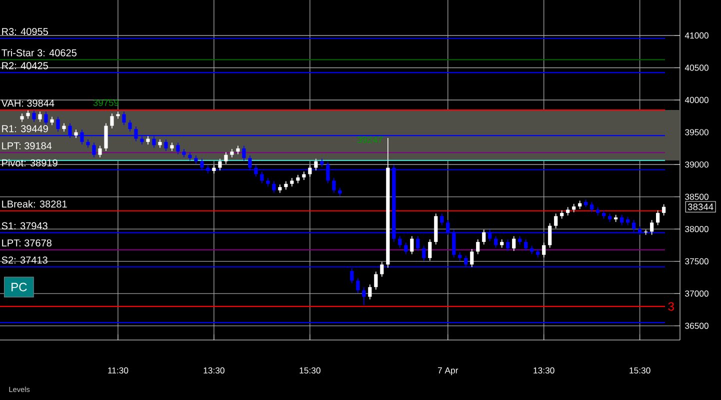 The width and height of the screenshot is (721, 400). Describe the element at coordinates (27, 103) in the screenshot. I see `ref-line-label: VAH: 39844` at that location.